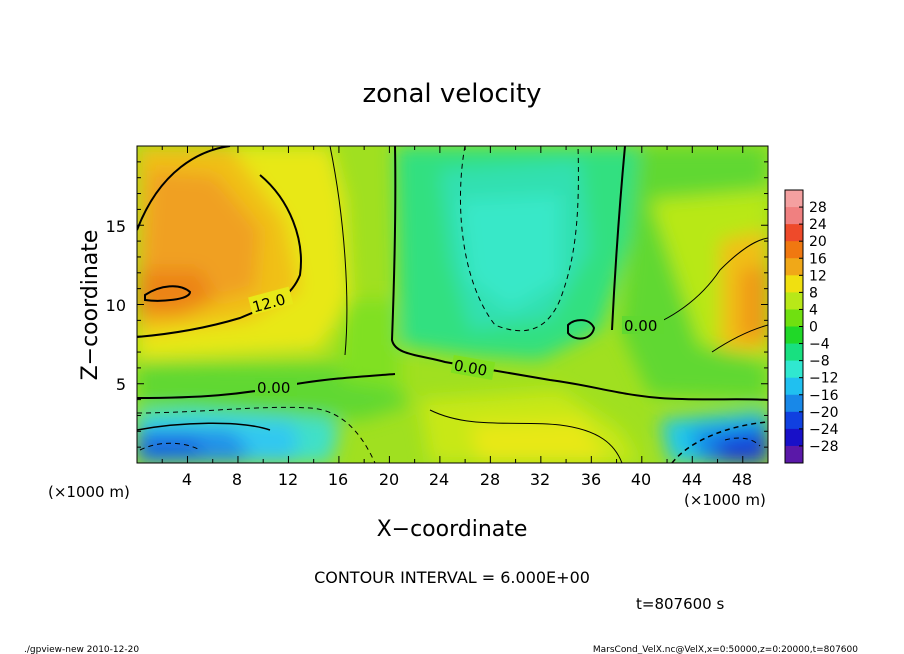  Describe the element at coordinates (288, 479) in the screenshot. I see `x-tick-label: 12` at that location.